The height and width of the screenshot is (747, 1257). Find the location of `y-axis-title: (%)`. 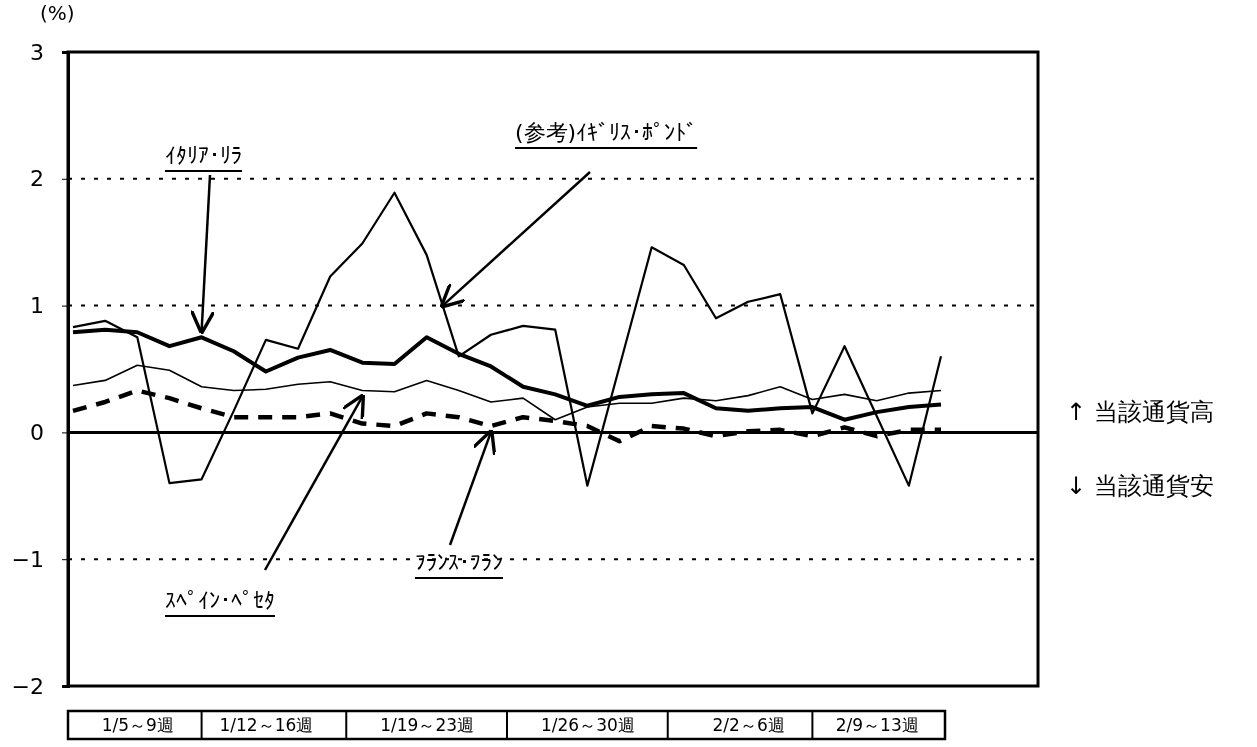

y-axis-title: (%) is located at coordinates (57, 13).